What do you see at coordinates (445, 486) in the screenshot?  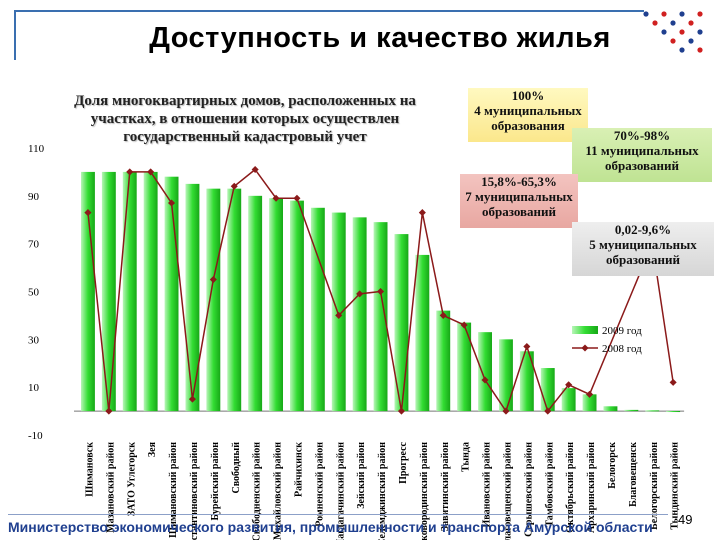 I see `category-label: Завитинский район` at bounding box center [445, 486].